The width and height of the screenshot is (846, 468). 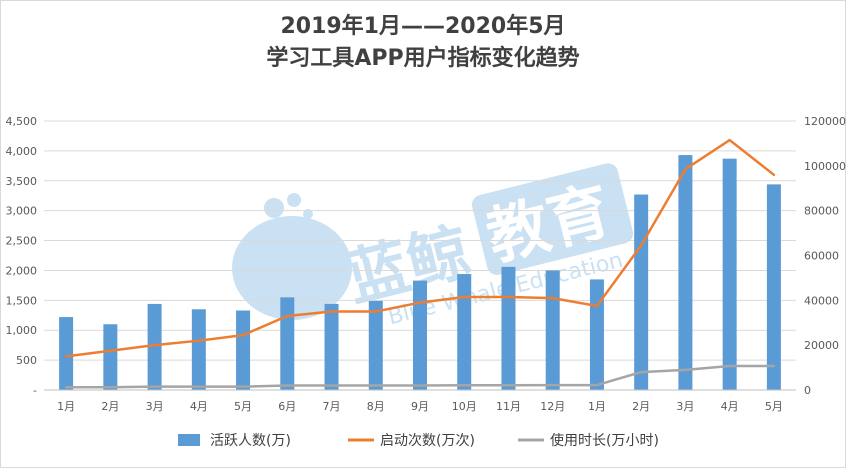 I want to click on y-right-tick-label: 20000, so click(x=821, y=345).